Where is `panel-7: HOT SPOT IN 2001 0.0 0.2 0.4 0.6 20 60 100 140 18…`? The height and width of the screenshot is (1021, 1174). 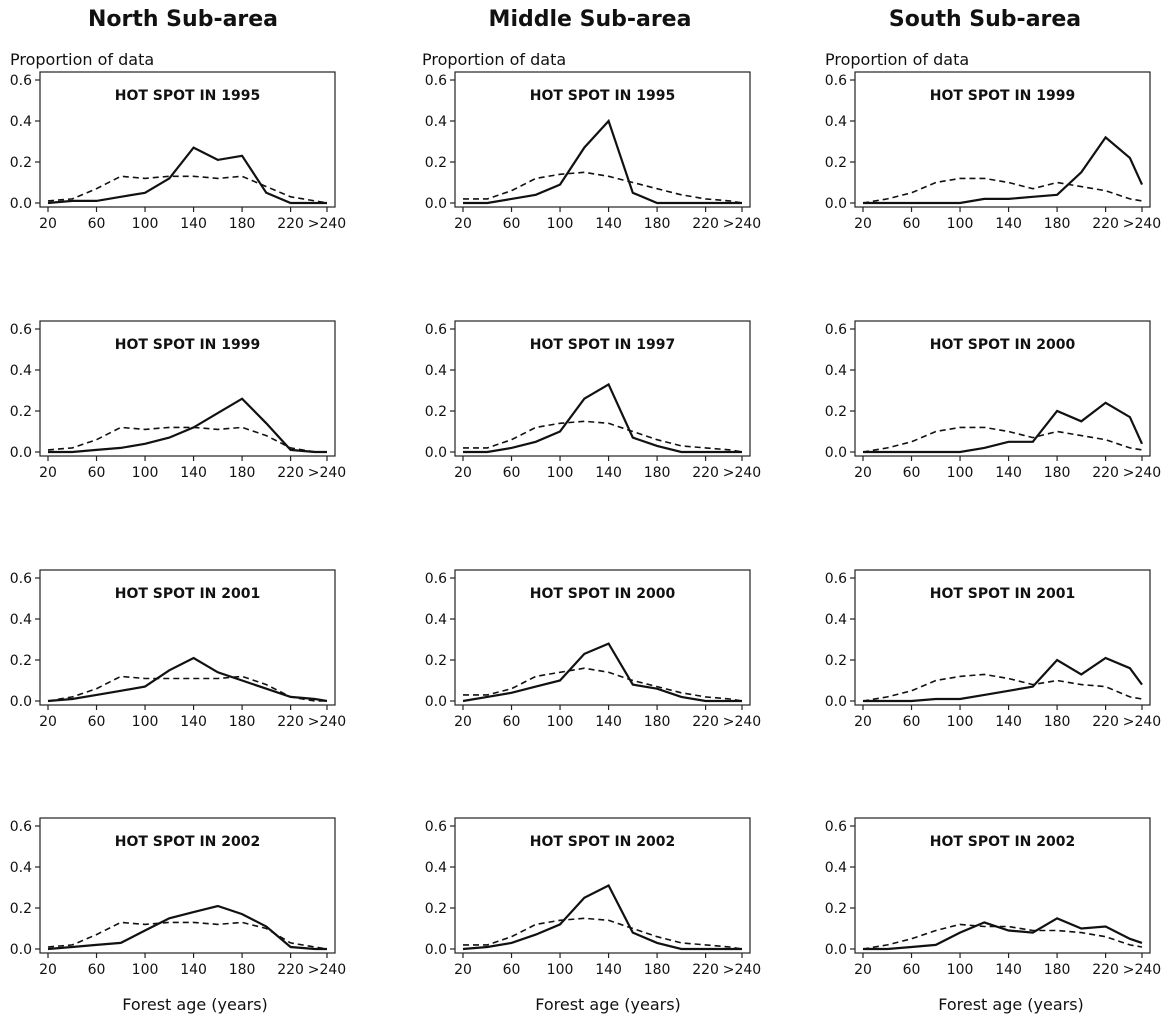
panel-7: HOT SPOT IN 2001 0.0 0.2 0.4 0.6 20 60 100 140 18… is located at coordinates (178, 649).